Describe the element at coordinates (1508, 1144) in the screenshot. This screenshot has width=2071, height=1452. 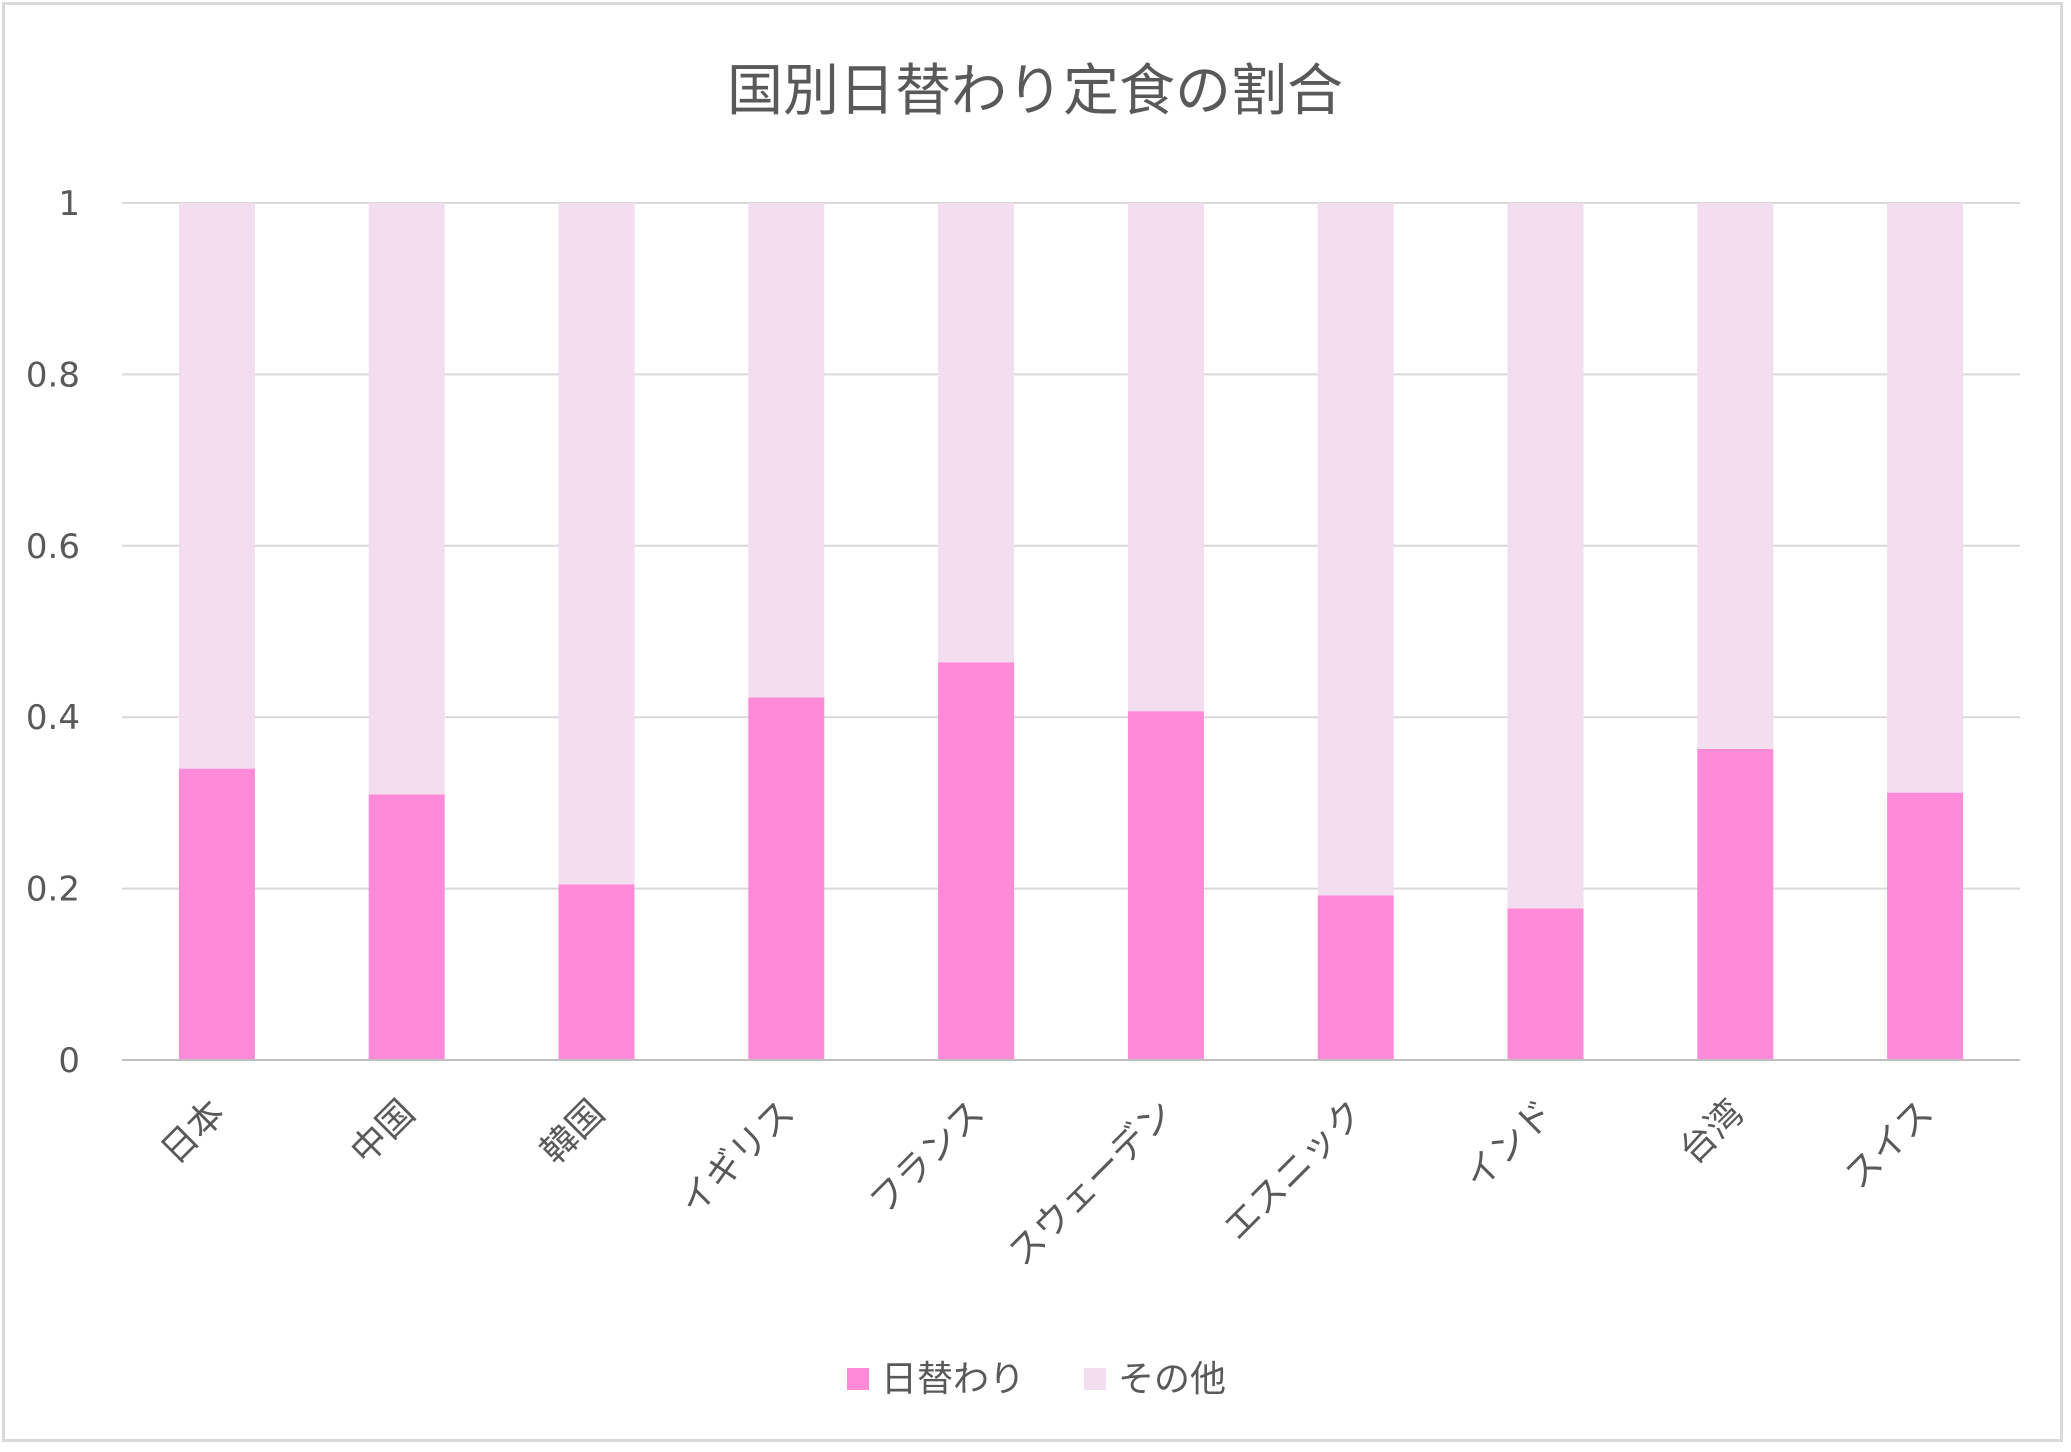
I see `x-tick-label: インド` at that location.